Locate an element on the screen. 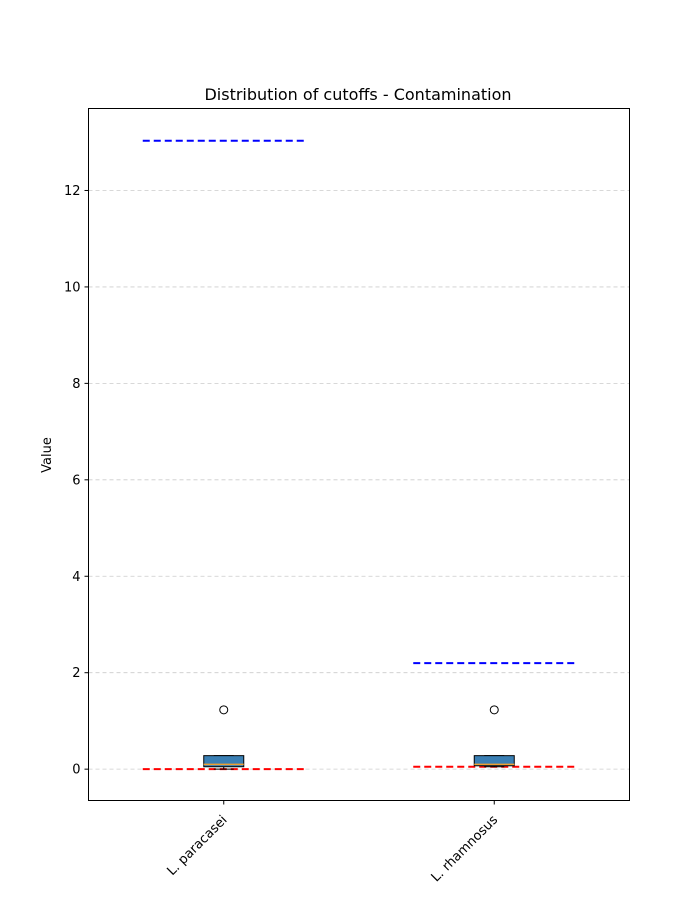  boxes is located at coordinates (359, 737).